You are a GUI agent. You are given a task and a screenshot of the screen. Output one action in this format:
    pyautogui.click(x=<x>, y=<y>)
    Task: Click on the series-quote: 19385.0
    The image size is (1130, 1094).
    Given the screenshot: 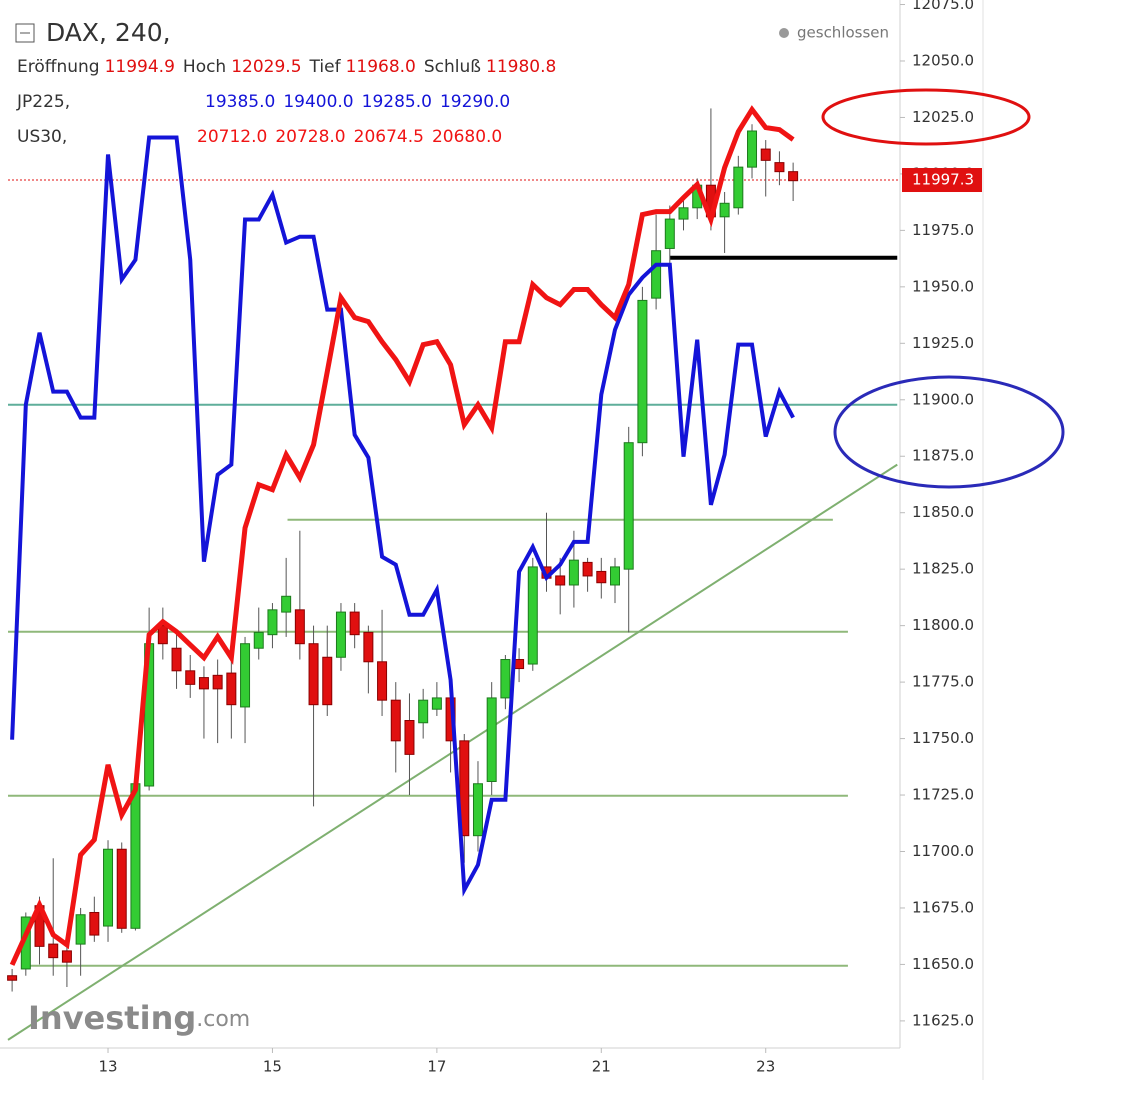 What is the action you would take?
    pyautogui.click(x=240, y=102)
    